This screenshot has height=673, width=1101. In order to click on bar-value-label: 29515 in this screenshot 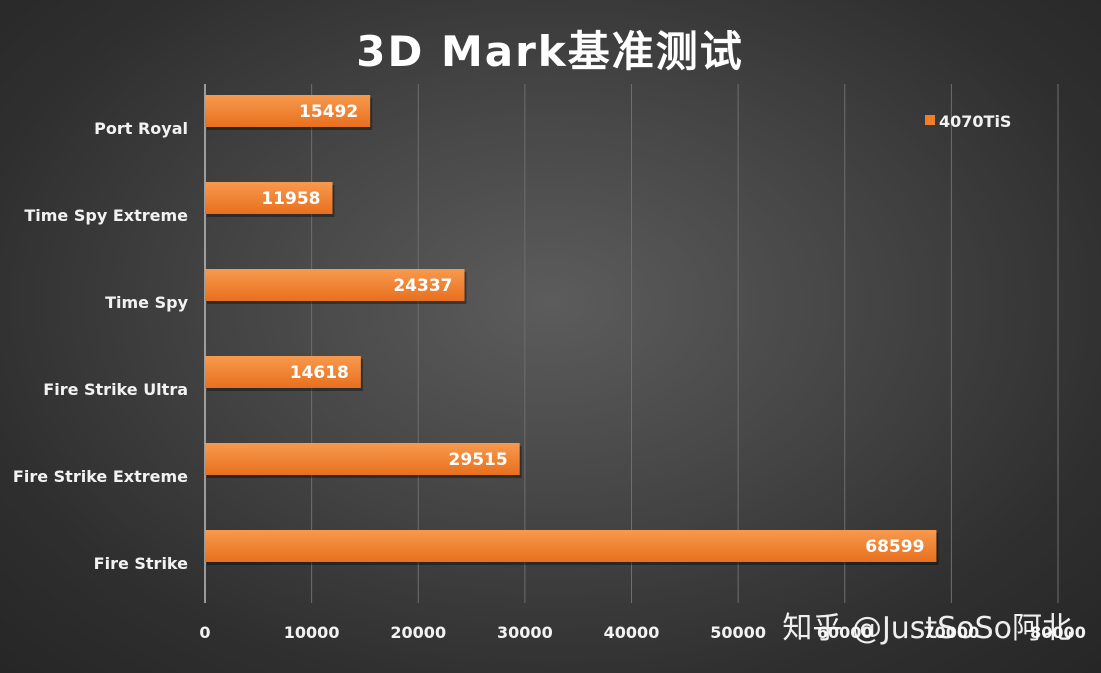, I will do `click(478, 460)`.